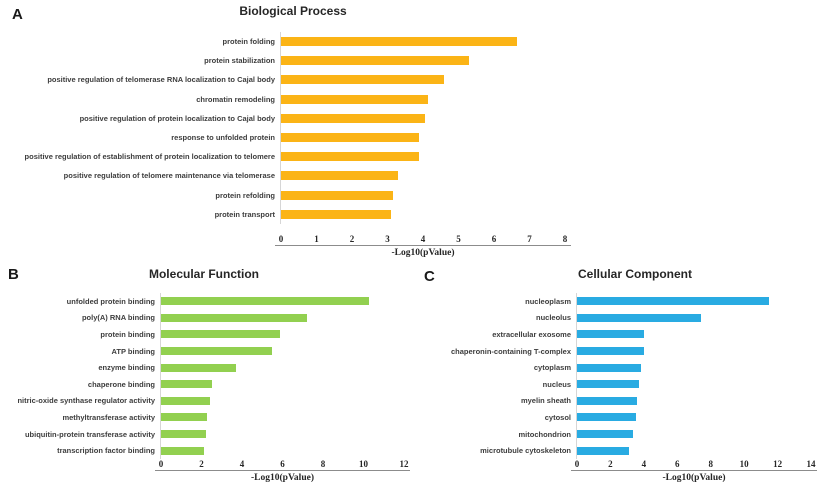 The width and height of the screenshot is (824, 493). I want to click on chart-row: chromatin remodeling, so click(283, 99).